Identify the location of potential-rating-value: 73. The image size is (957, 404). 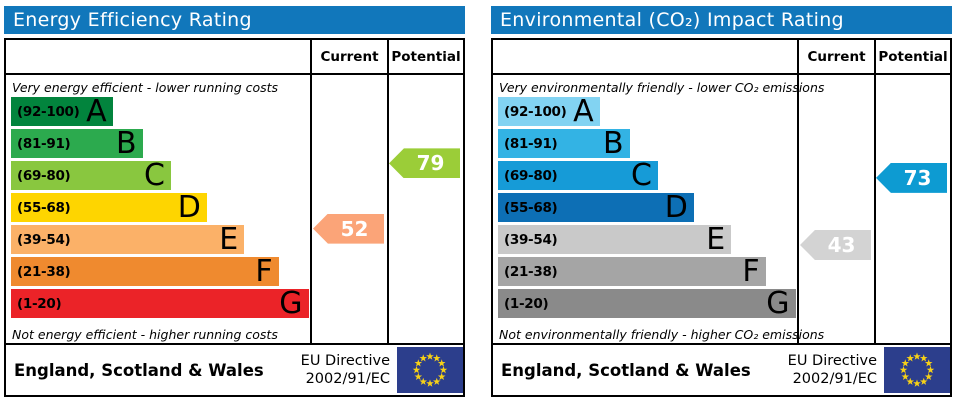
(917, 177).